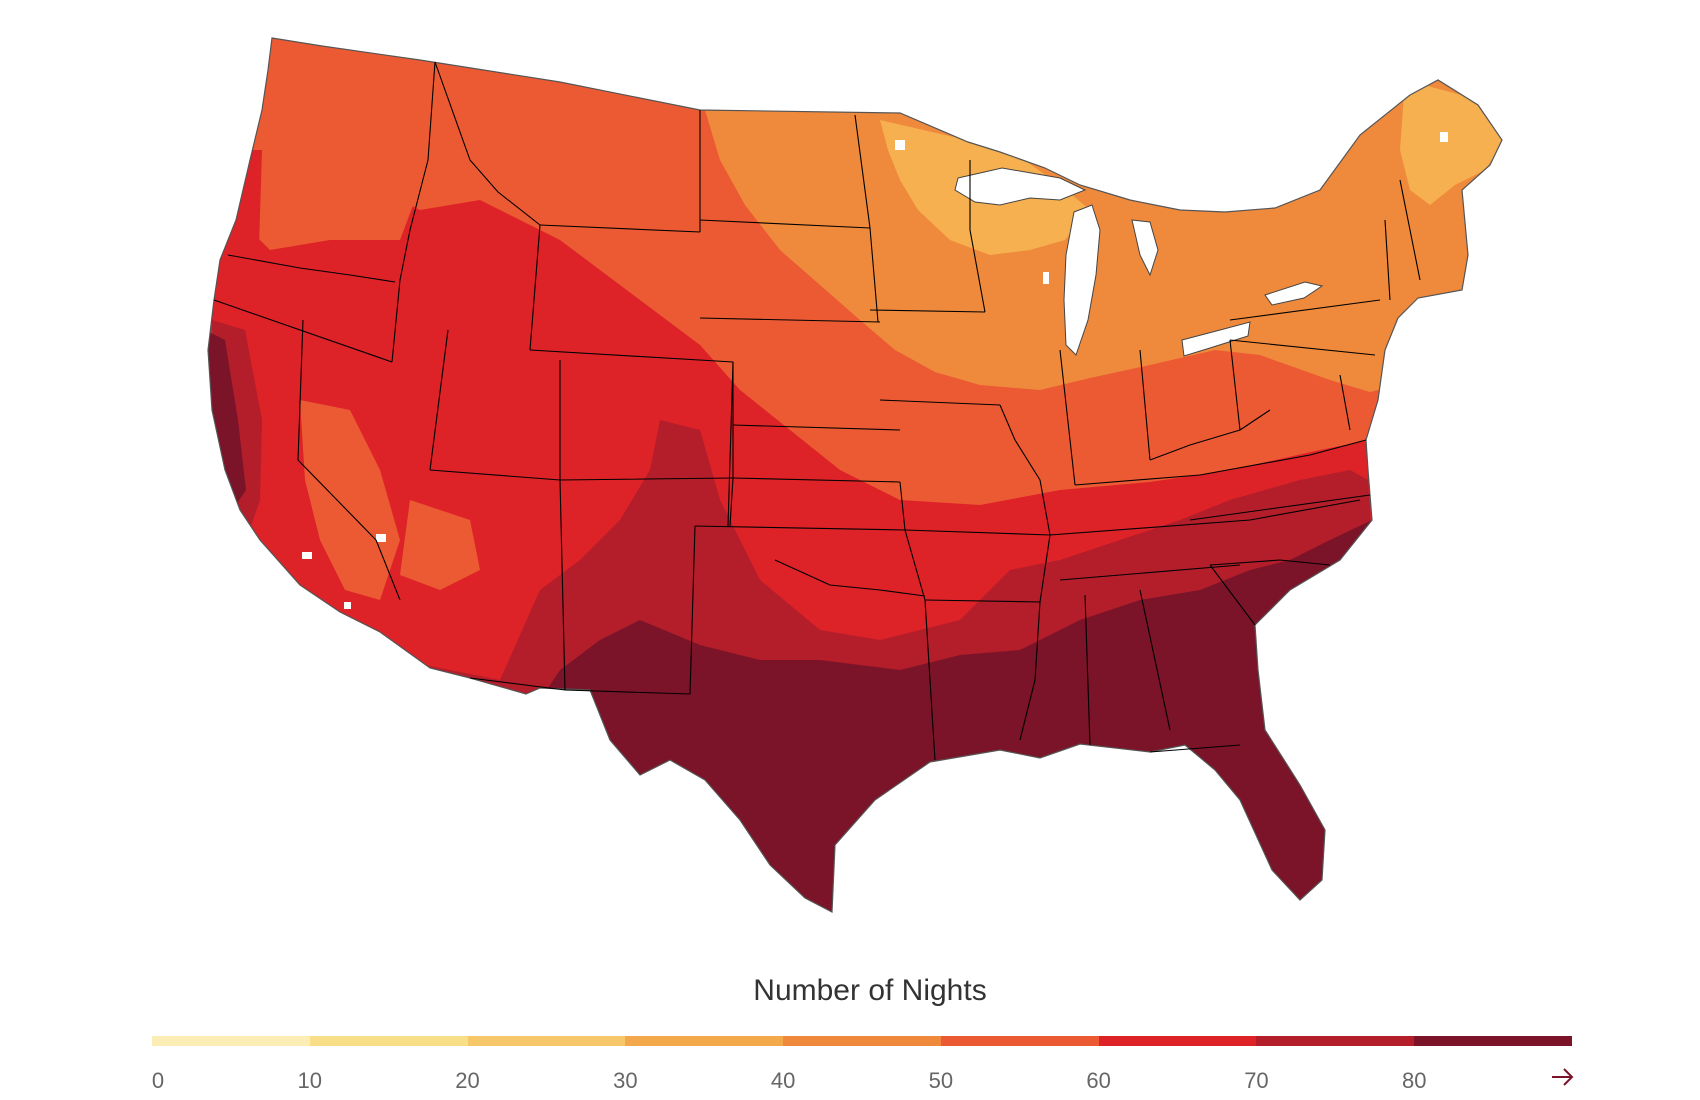  I want to click on legend-tick-label: 30, so click(625, 1080).